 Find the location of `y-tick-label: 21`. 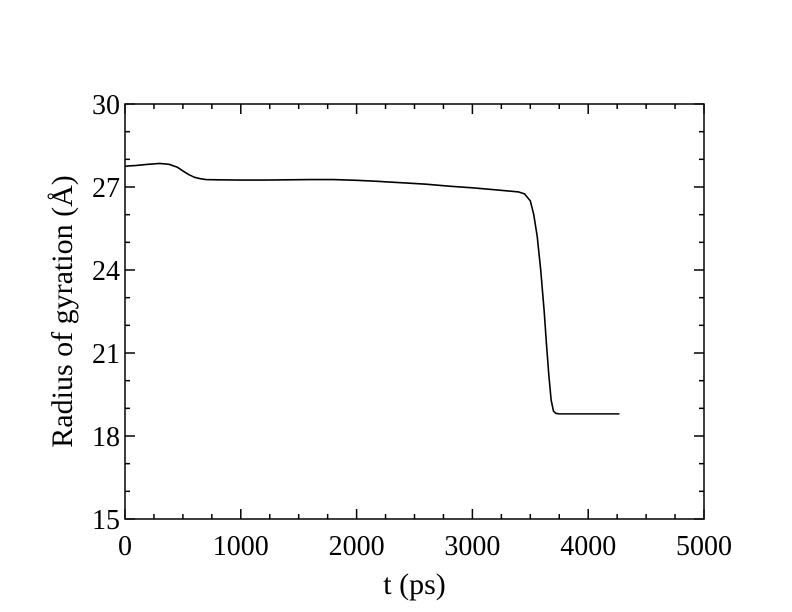

y-tick-label: 21 is located at coordinates (106, 354).